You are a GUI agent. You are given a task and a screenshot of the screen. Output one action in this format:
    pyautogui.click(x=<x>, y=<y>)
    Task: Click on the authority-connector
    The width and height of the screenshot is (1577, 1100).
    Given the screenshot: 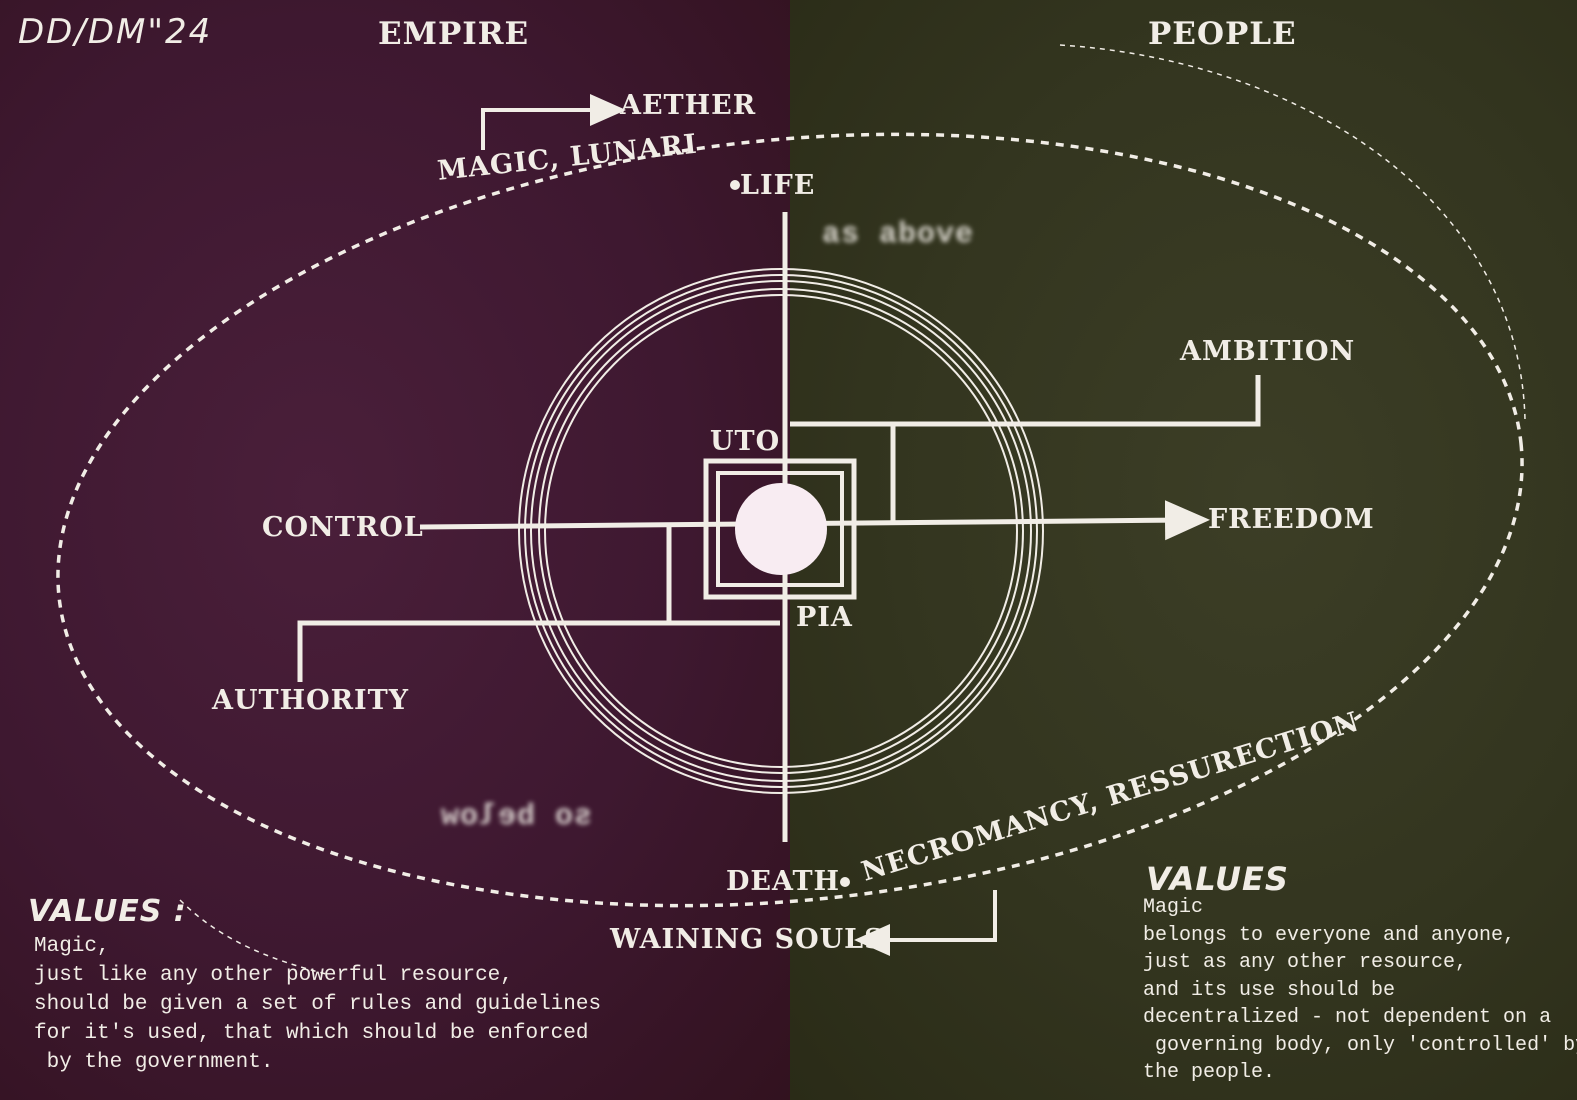 What is the action you would take?
    pyautogui.click(x=538, y=651)
    